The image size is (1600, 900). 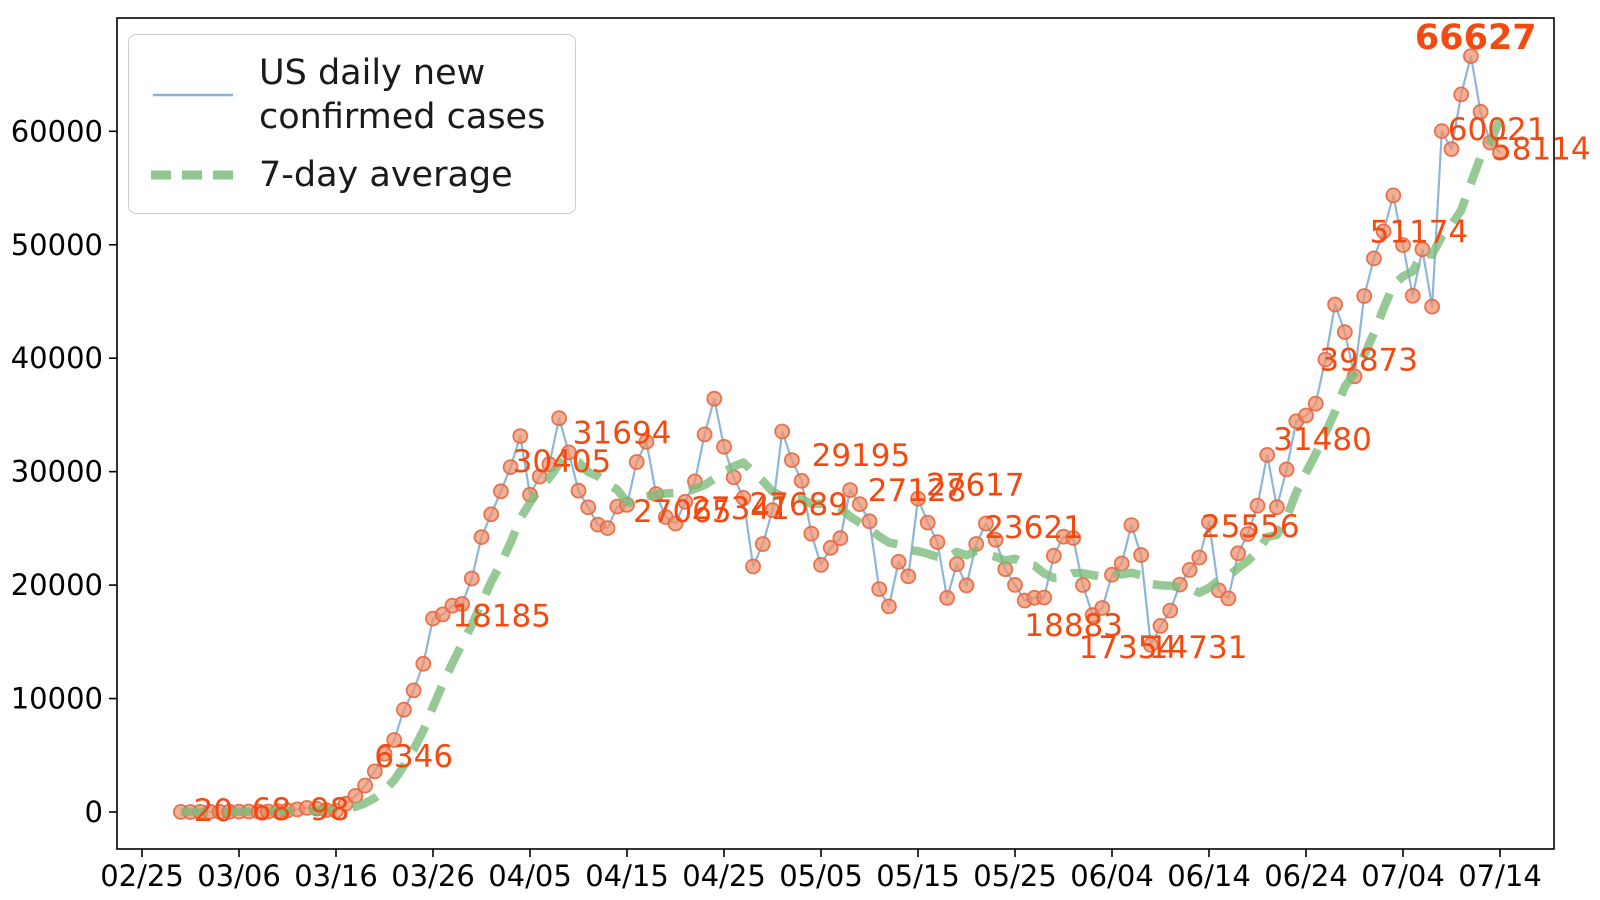 I want to click on annotation-label: 39873, so click(x=1368, y=361).